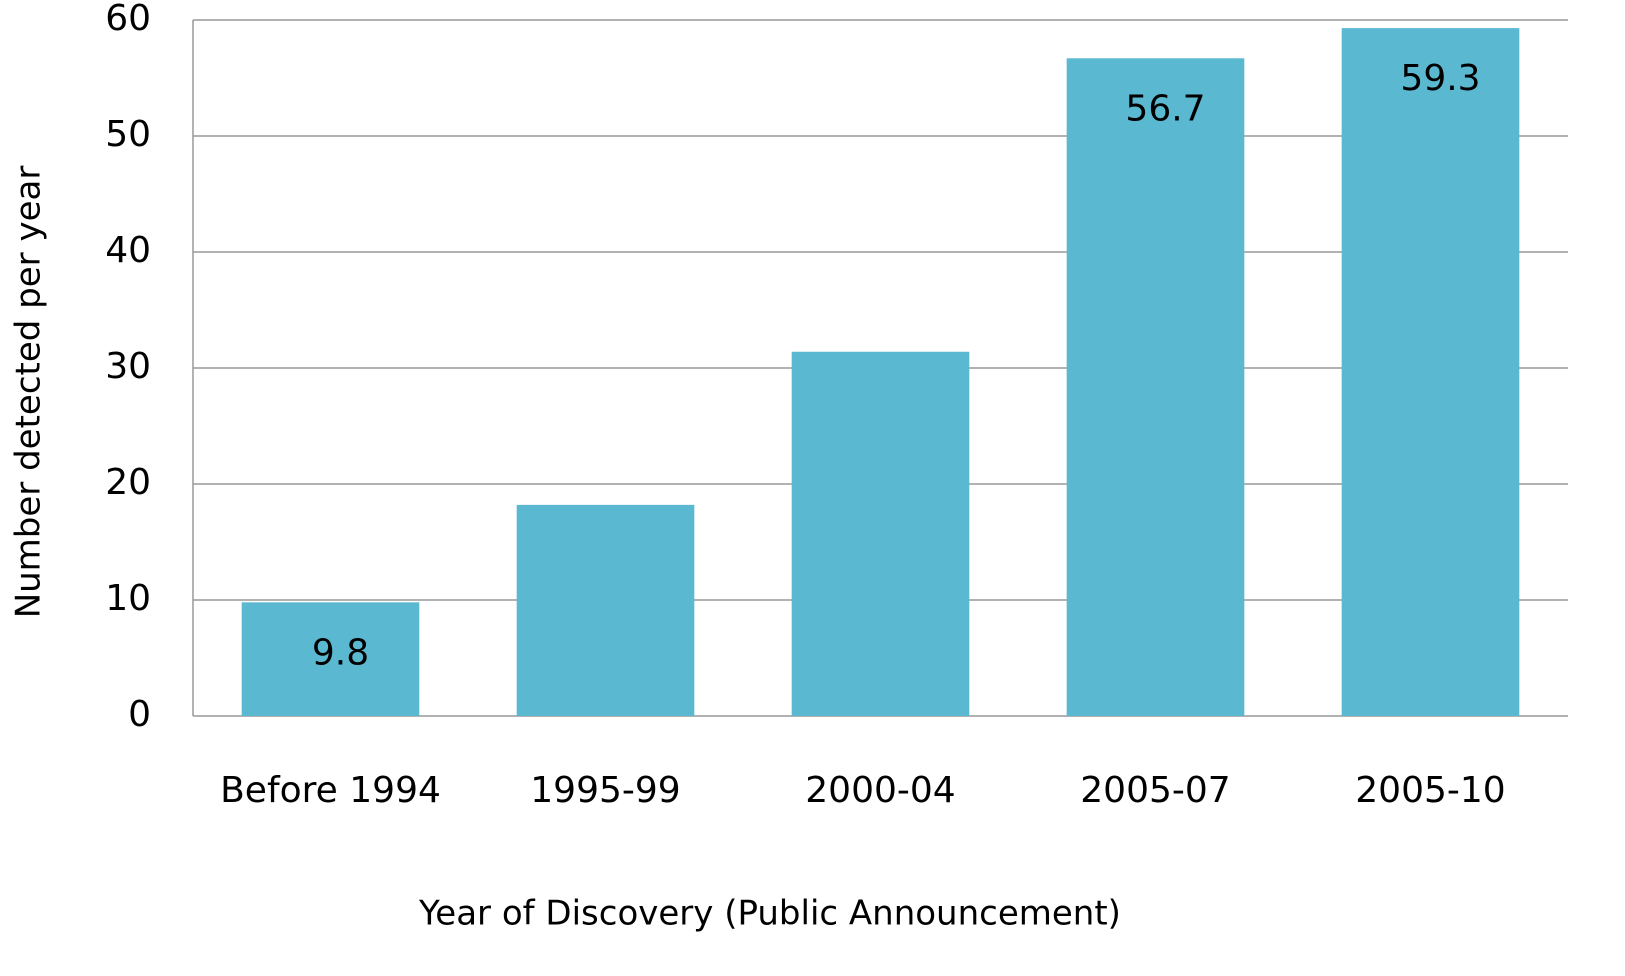 The image size is (1625, 976). Describe the element at coordinates (1430, 790) in the screenshot. I see `x-tick-label: 2005-10` at that location.